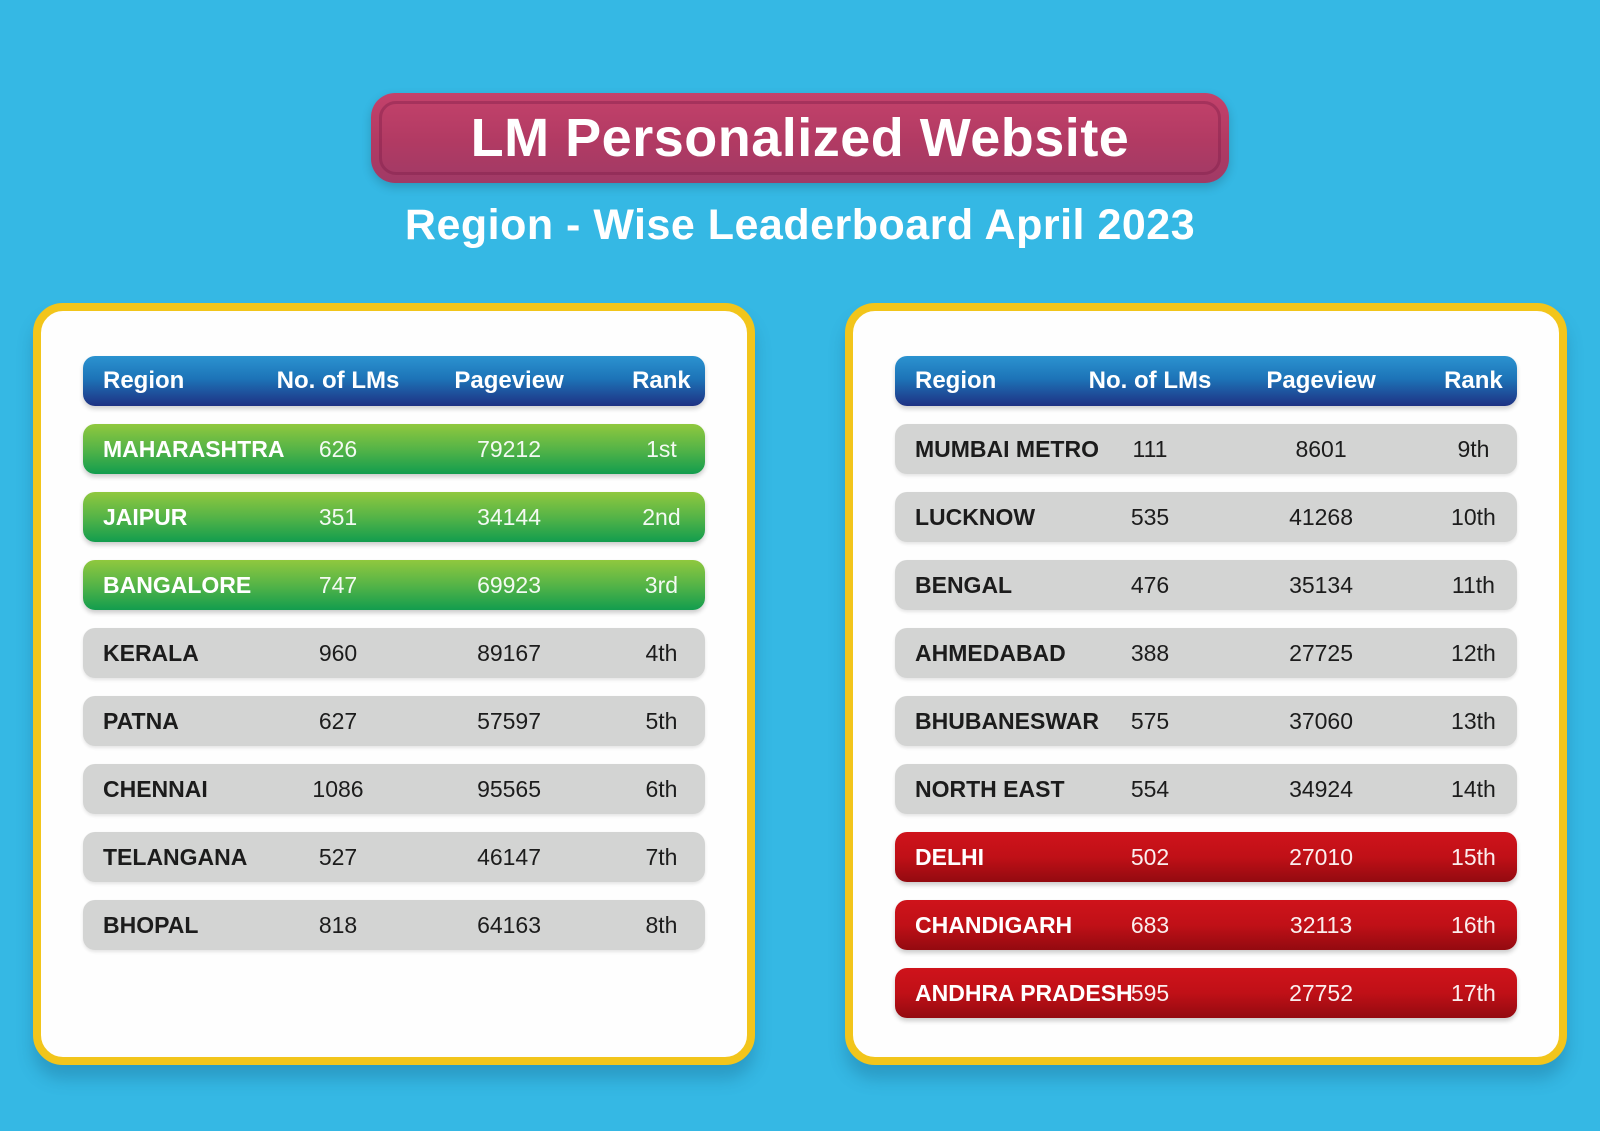 The height and width of the screenshot is (1131, 1600). What do you see at coordinates (1321, 992) in the screenshot?
I see `row-pageview-value: 27752` at bounding box center [1321, 992].